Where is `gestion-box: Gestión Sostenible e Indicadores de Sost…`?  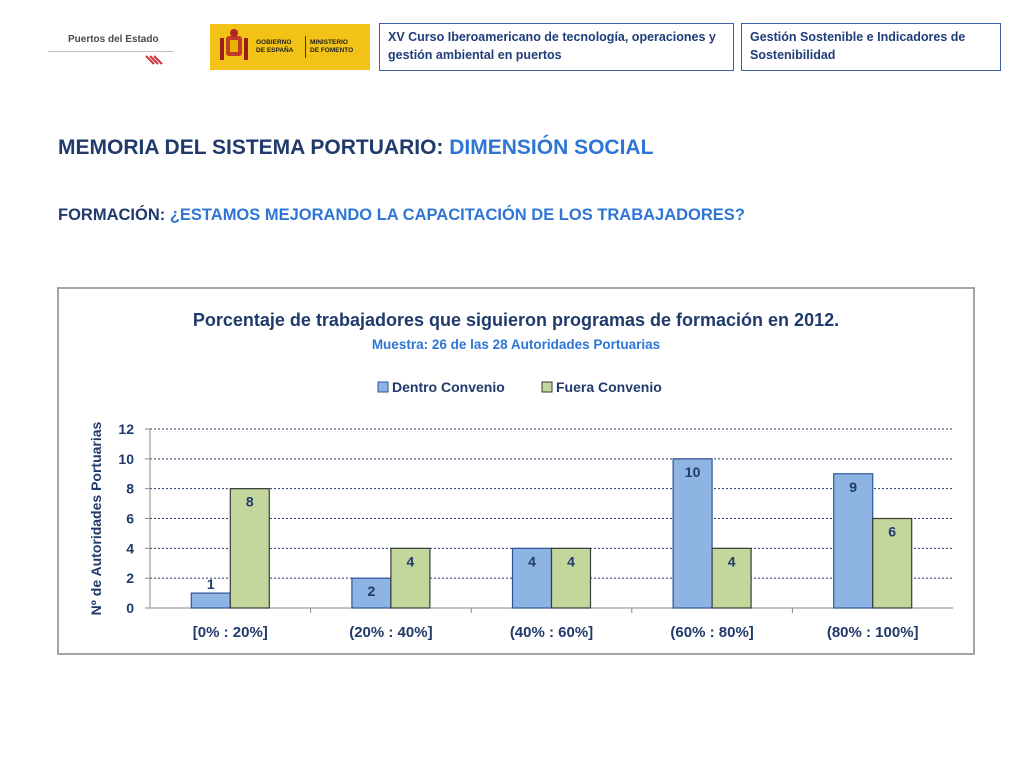 gestion-box: Gestión Sostenible e Indicadores de Sost… is located at coordinates (871, 47).